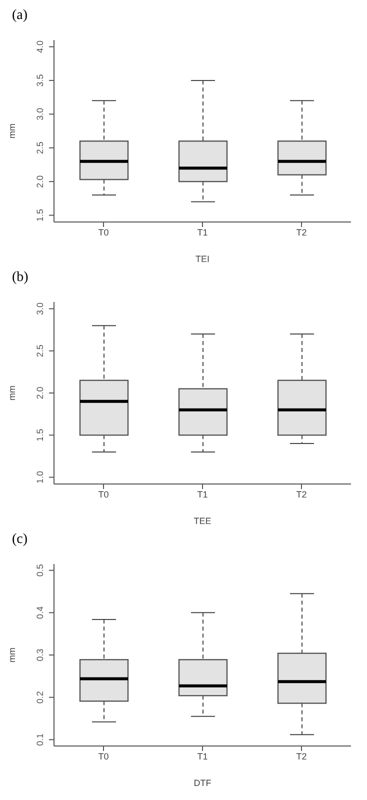  Describe the element at coordinates (40, 697) in the screenshot. I see `y-tick-label: 0.2` at that location.